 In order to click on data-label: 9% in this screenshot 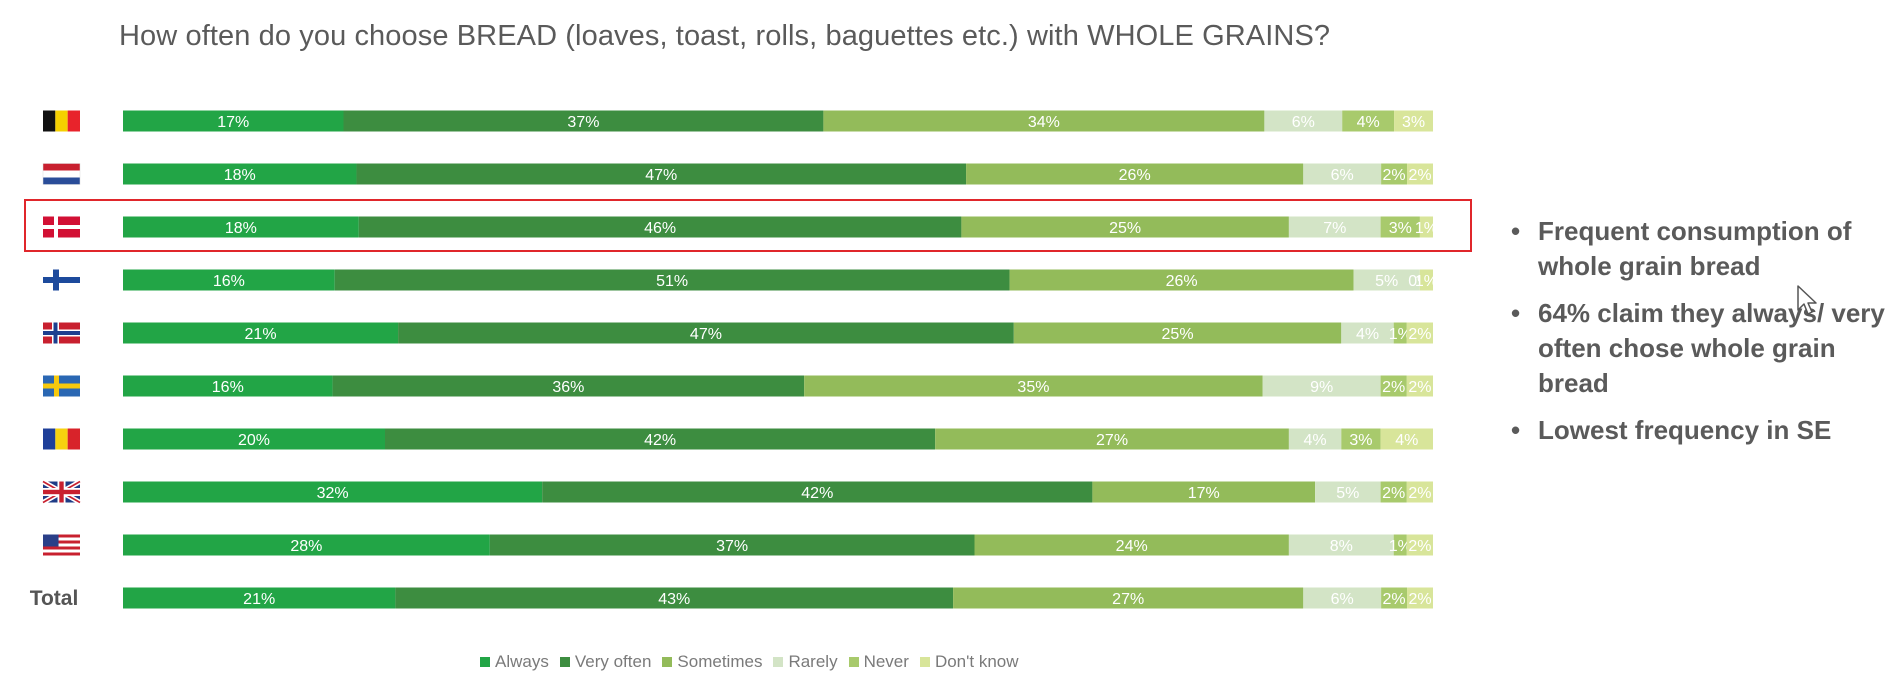, I will do `click(1321, 387)`.